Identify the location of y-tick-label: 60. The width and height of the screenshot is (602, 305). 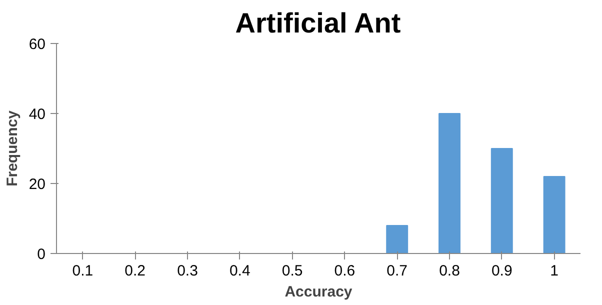
(37, 44).